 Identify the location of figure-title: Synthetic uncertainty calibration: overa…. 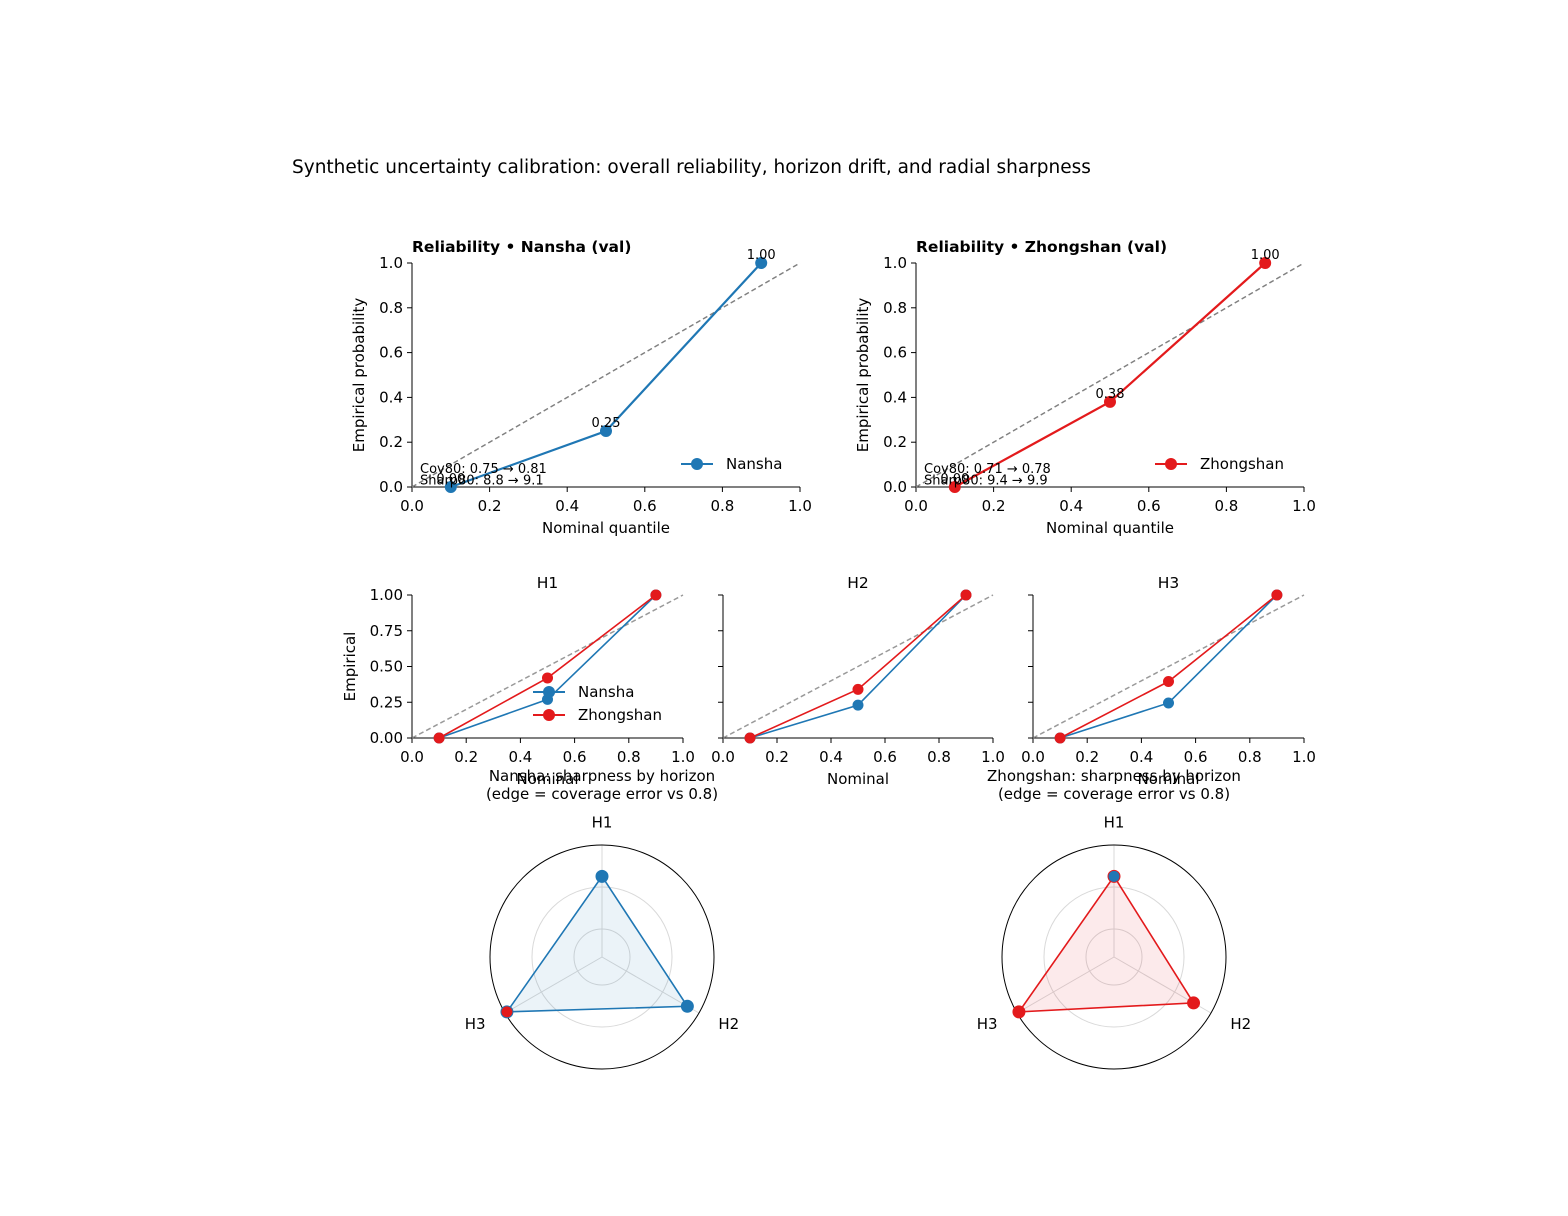
(691, 167).